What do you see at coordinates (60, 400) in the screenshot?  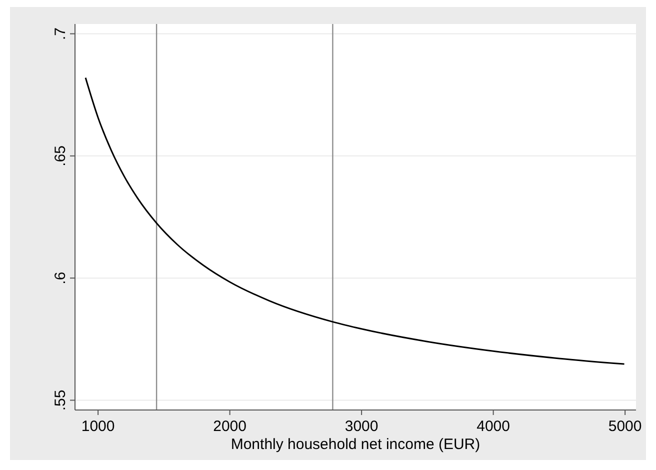 I see `y-tick-label: .55` at bounding box center [60, 400].